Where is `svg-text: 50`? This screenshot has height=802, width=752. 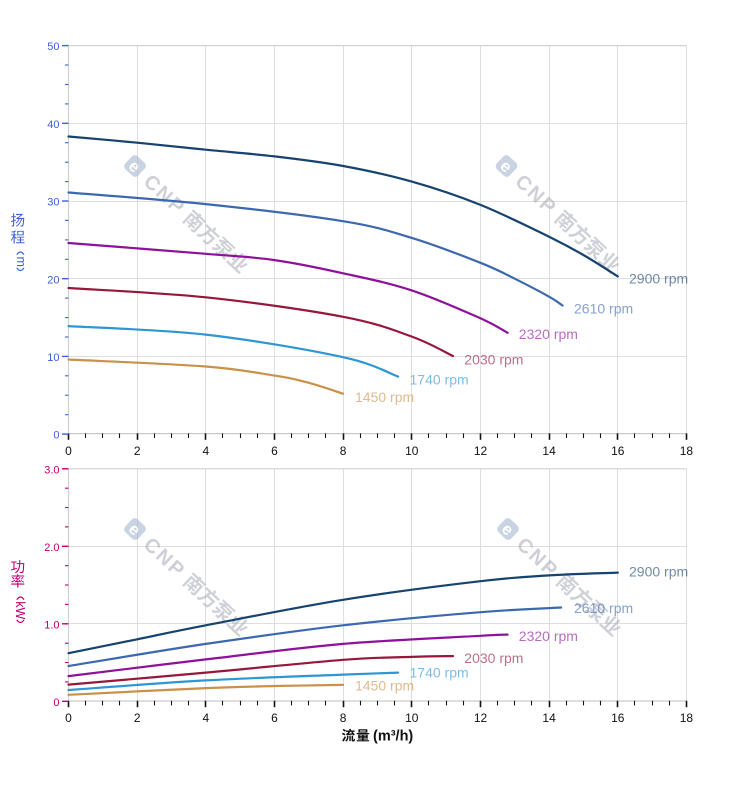
svg-text: 50 is located at coordinates (53, 47).